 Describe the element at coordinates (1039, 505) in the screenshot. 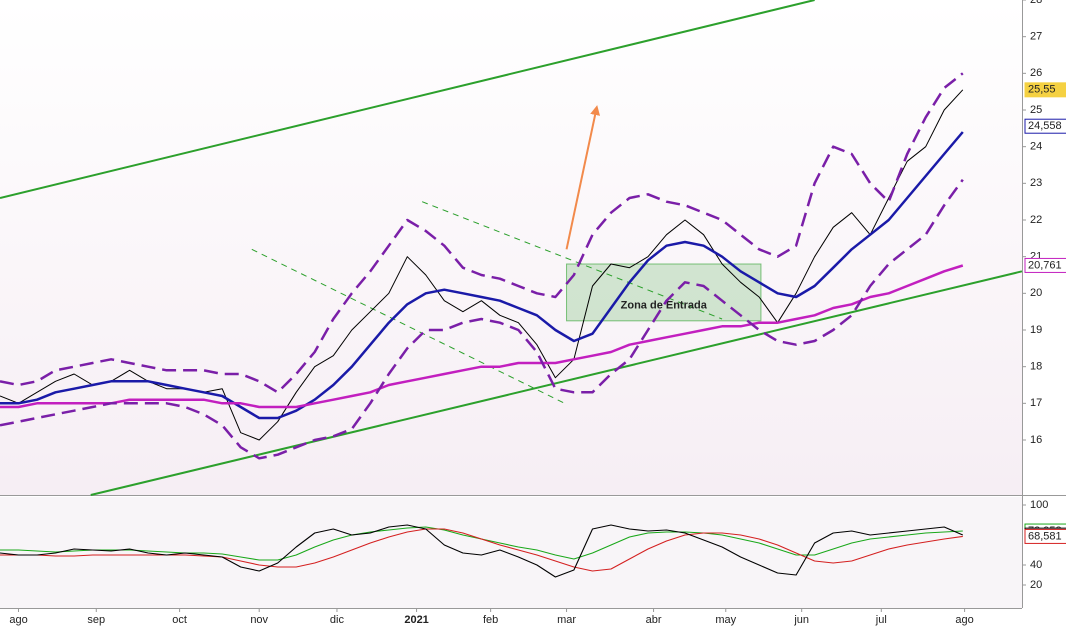

I see `y-tick-label: 100` at that location.